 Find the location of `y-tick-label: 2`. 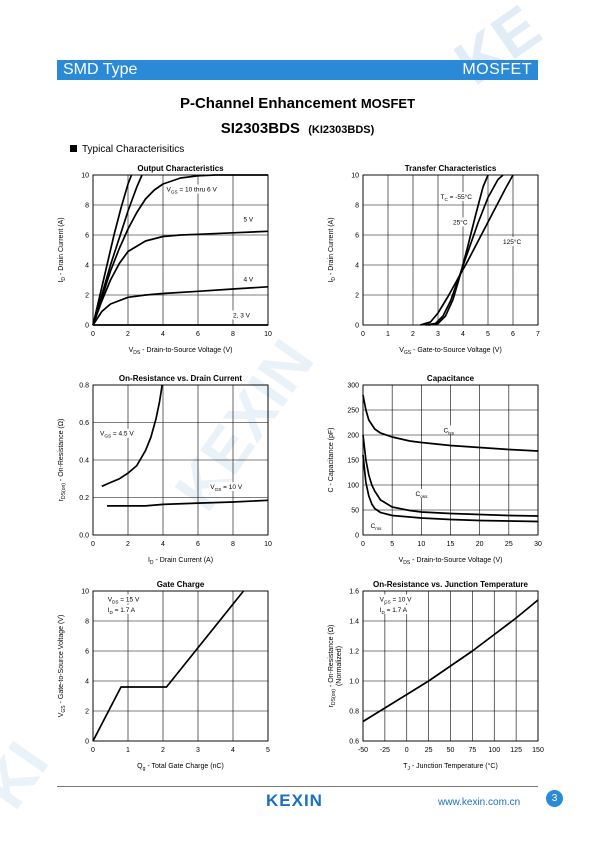

y-tick-label: 2 is located at coordinates (87, 296).